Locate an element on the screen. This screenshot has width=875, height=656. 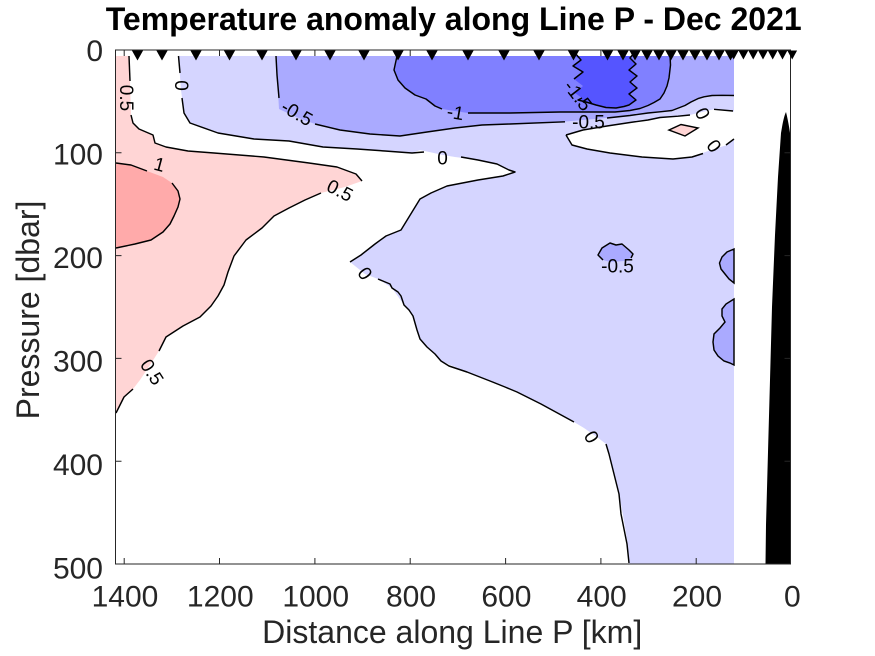
svg-text: 0.5 is located at coordinates (125, 98).